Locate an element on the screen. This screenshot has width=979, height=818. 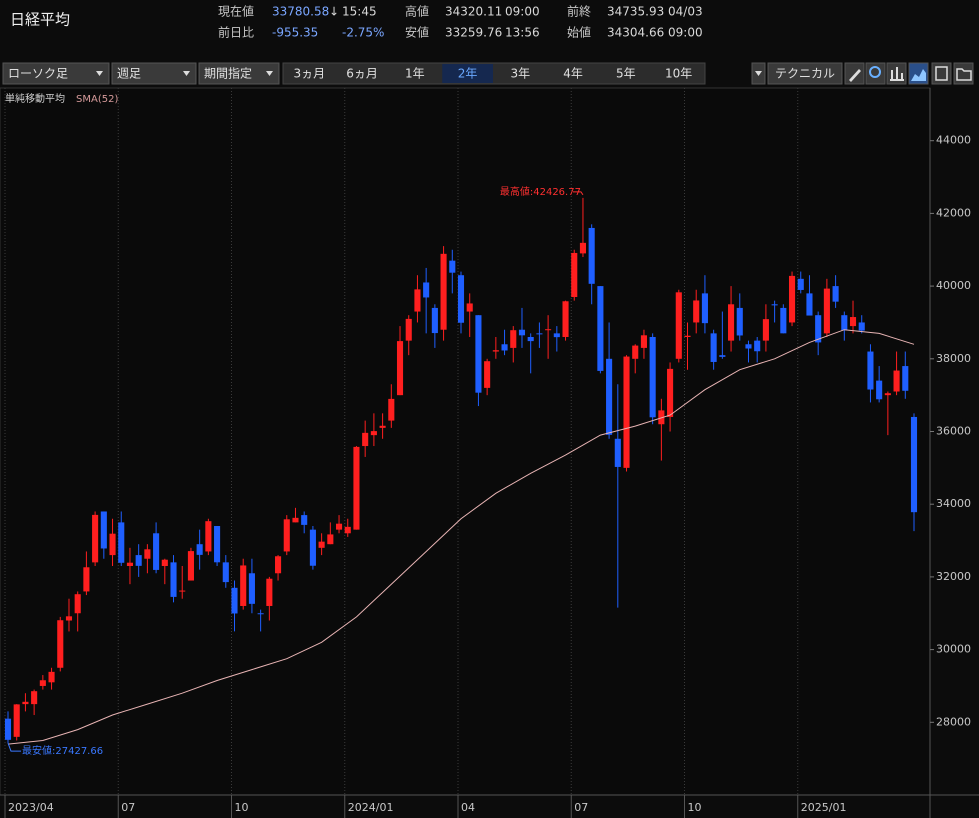
quote-time: 15:45 is located at coordinates (359, 12).